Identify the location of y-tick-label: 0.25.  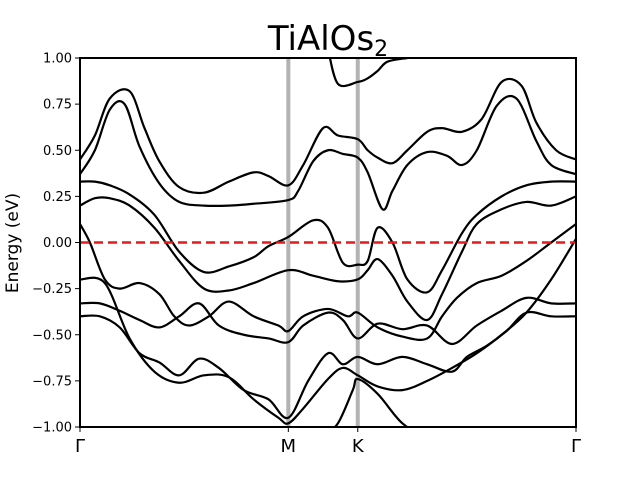
(57, 197).